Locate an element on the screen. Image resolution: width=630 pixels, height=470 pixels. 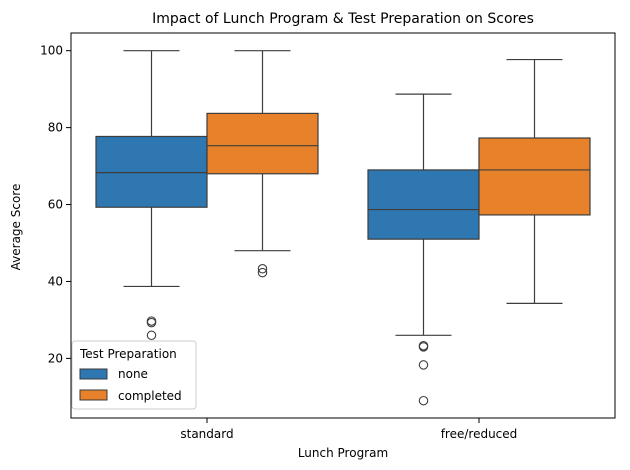
y-axis: 20 40 60 80 100 is located at coordinates (55, 204).